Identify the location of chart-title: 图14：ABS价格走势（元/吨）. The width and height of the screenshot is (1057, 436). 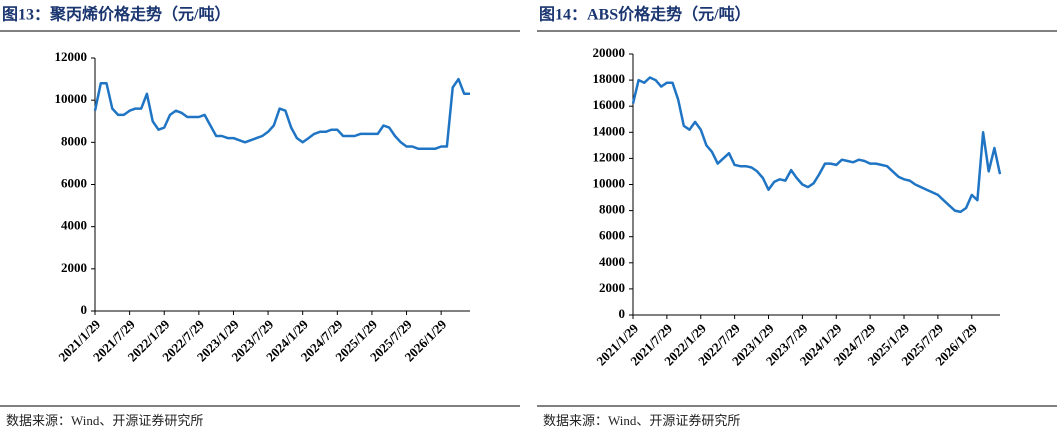
(645, 14).